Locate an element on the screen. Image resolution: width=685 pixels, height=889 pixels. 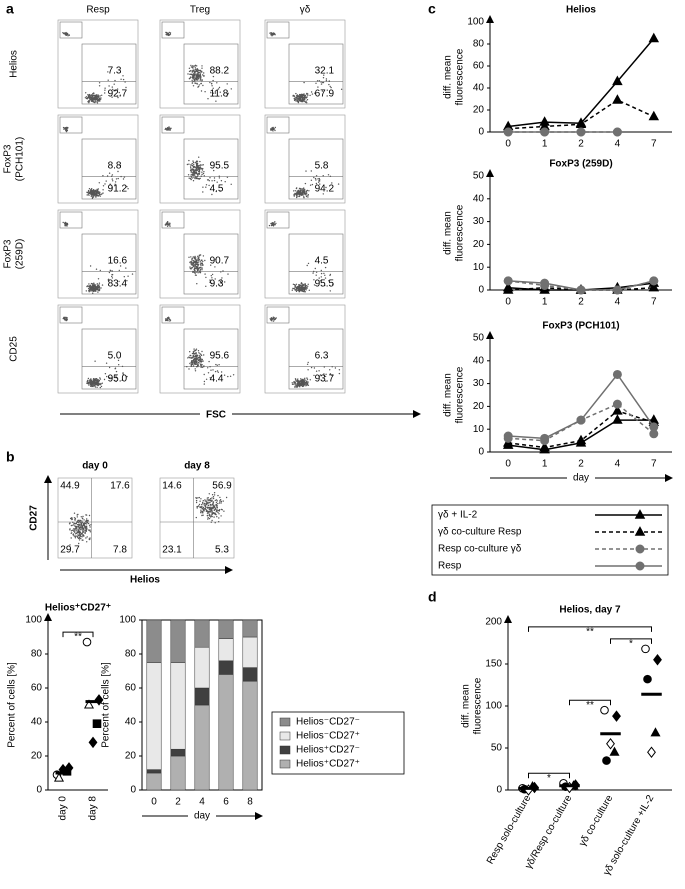
legend-marker is located at coordinates (640, 566).